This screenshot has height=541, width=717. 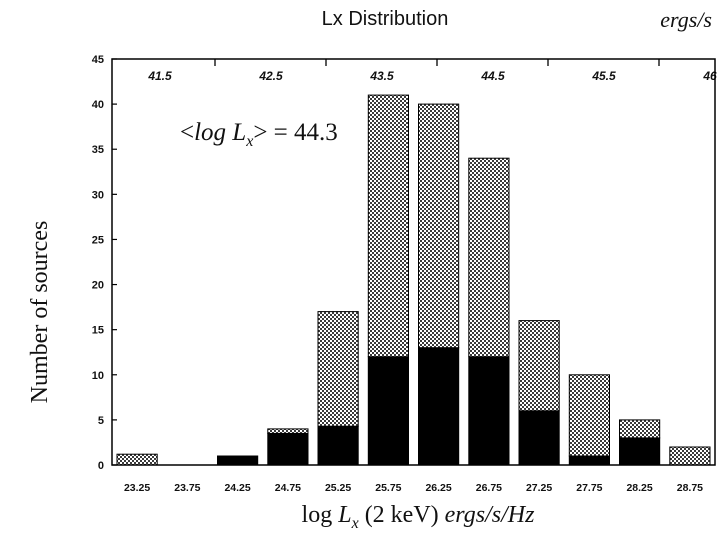 What do you see at coordinates (338, 369) in the screenshot?
I see `bar-hatched-25.25` at bounding box center [338, 369].